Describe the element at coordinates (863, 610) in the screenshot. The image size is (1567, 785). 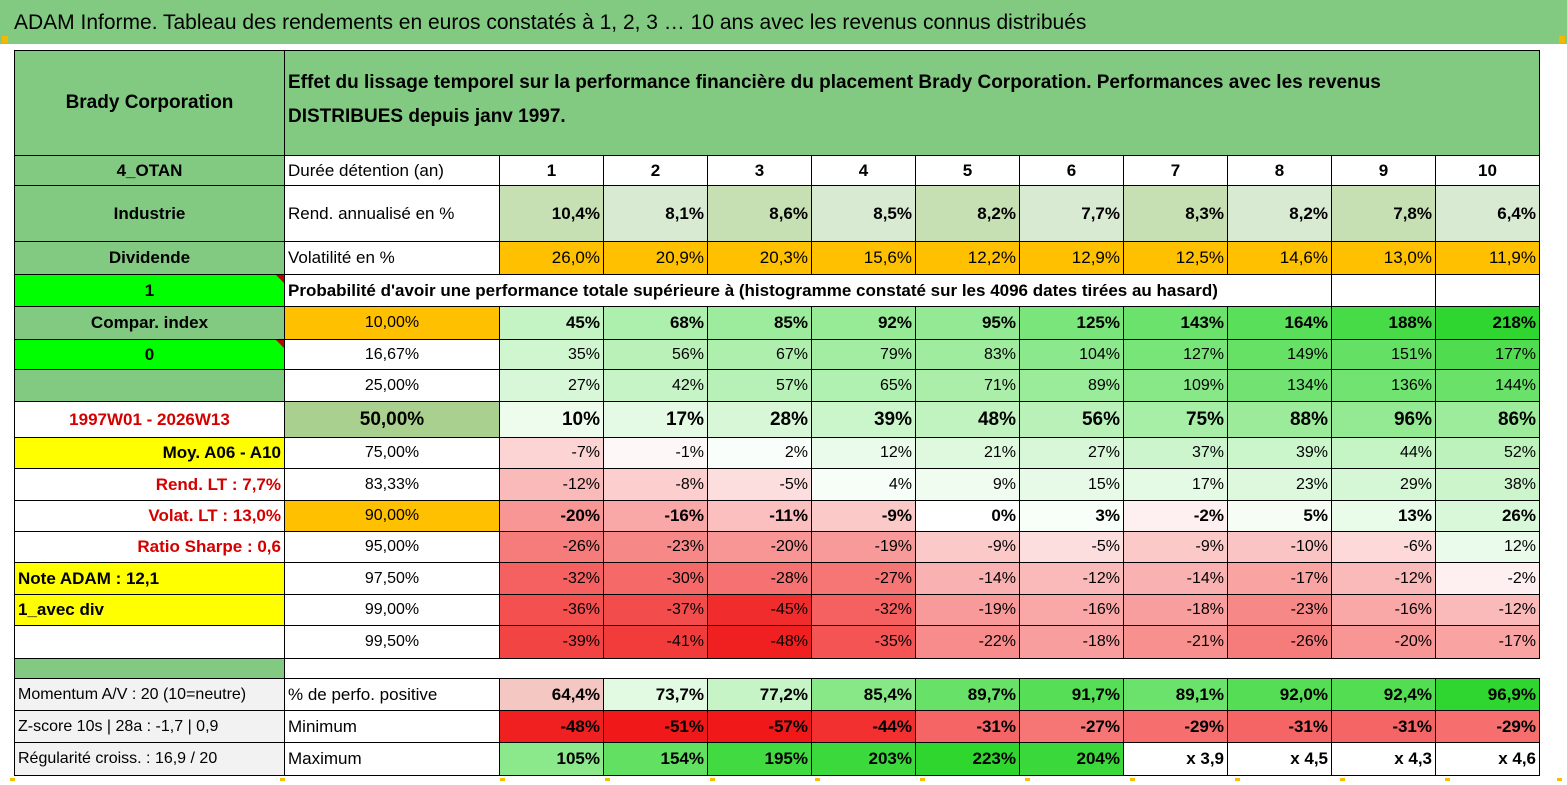
I see `percentile-value: -32%` at that location.